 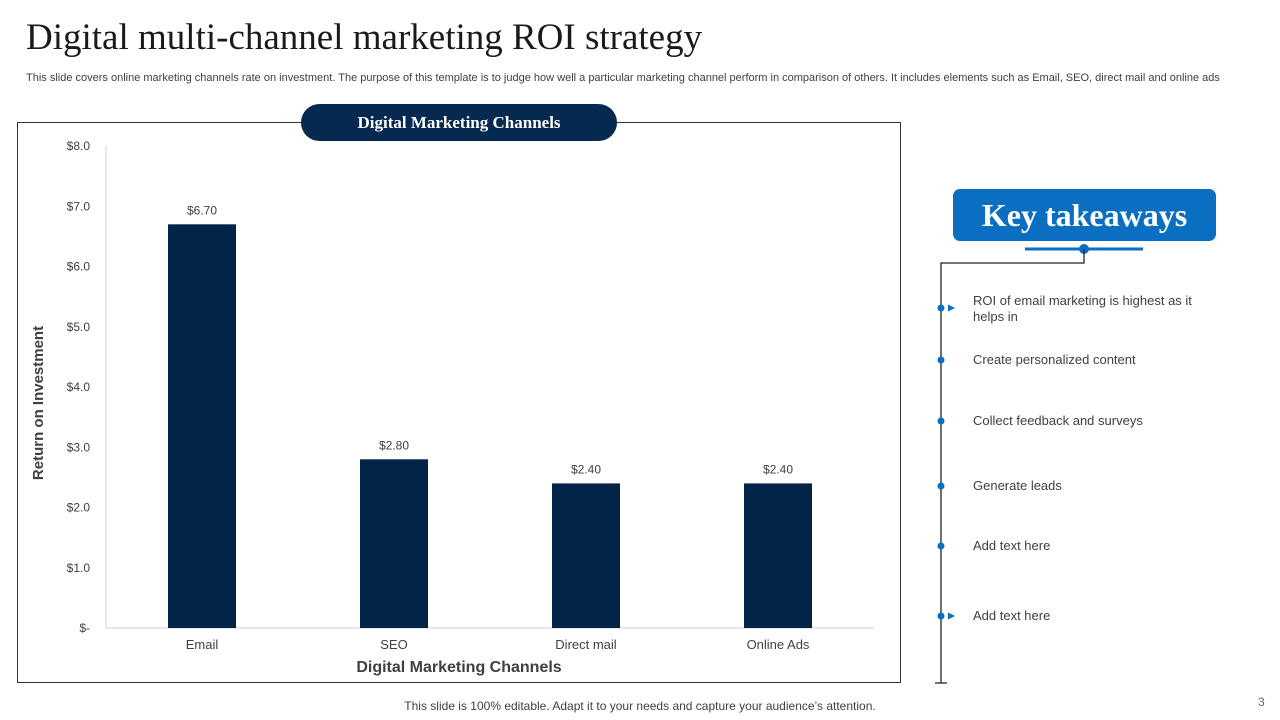 What do you see at coordinates (393, 644) in the screenshot?
I see `x-tick-label: SEO` at bounding box center [393, 644].